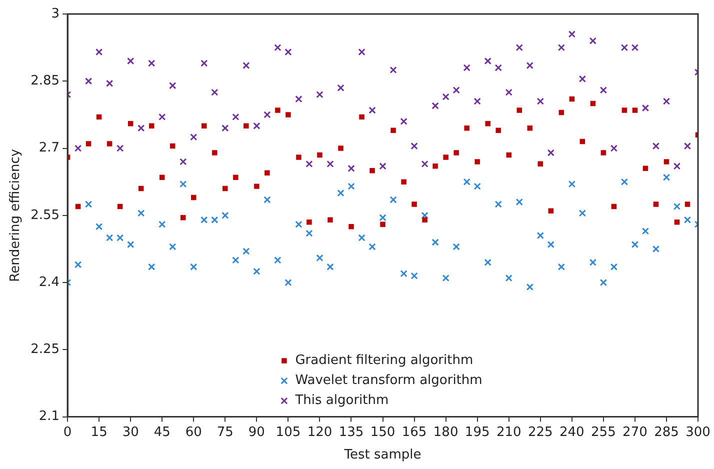  I want to click on x-tick-label: 90, so click(256, 432).